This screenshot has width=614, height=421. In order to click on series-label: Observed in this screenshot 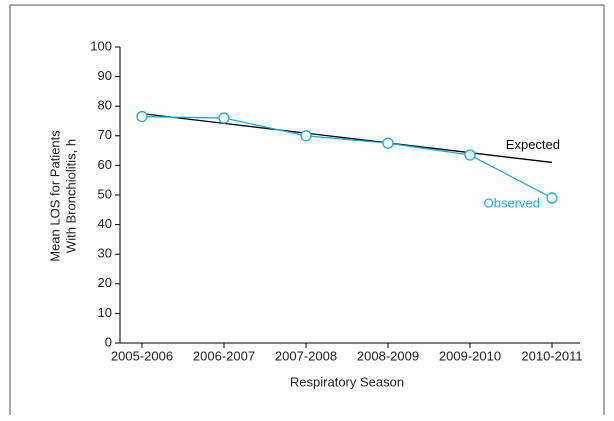, I will do `click(512, 202)`.